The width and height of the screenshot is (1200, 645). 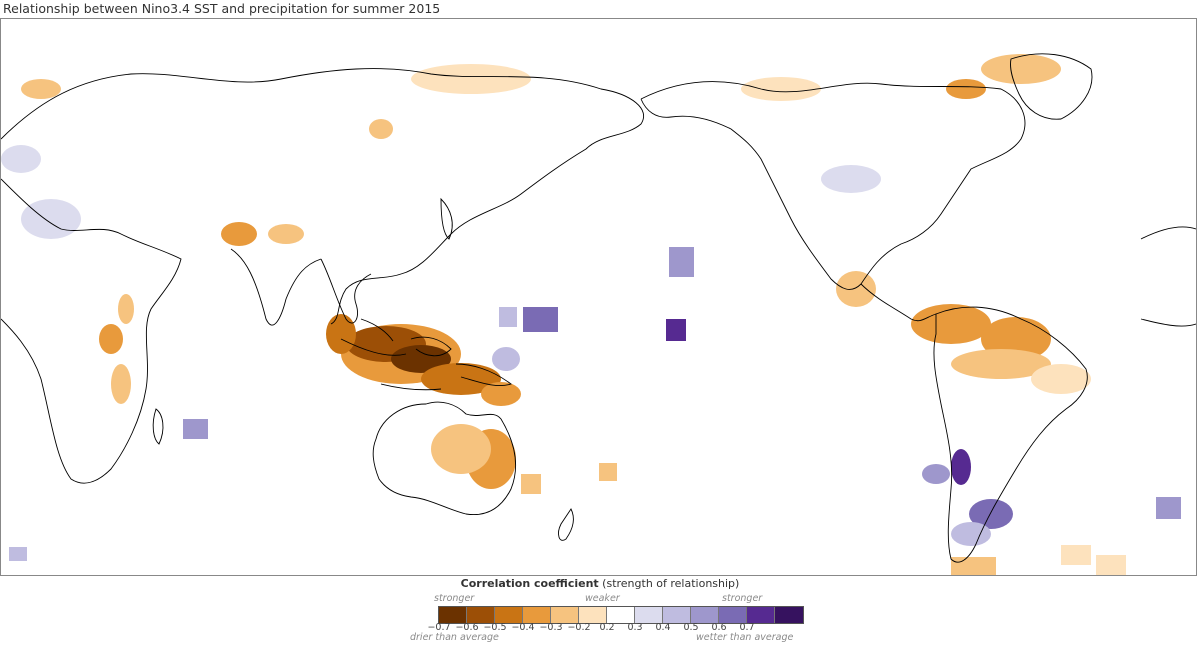 I want to click on legend-title-rest: (strength of relationship), so click(x=669, y=583).